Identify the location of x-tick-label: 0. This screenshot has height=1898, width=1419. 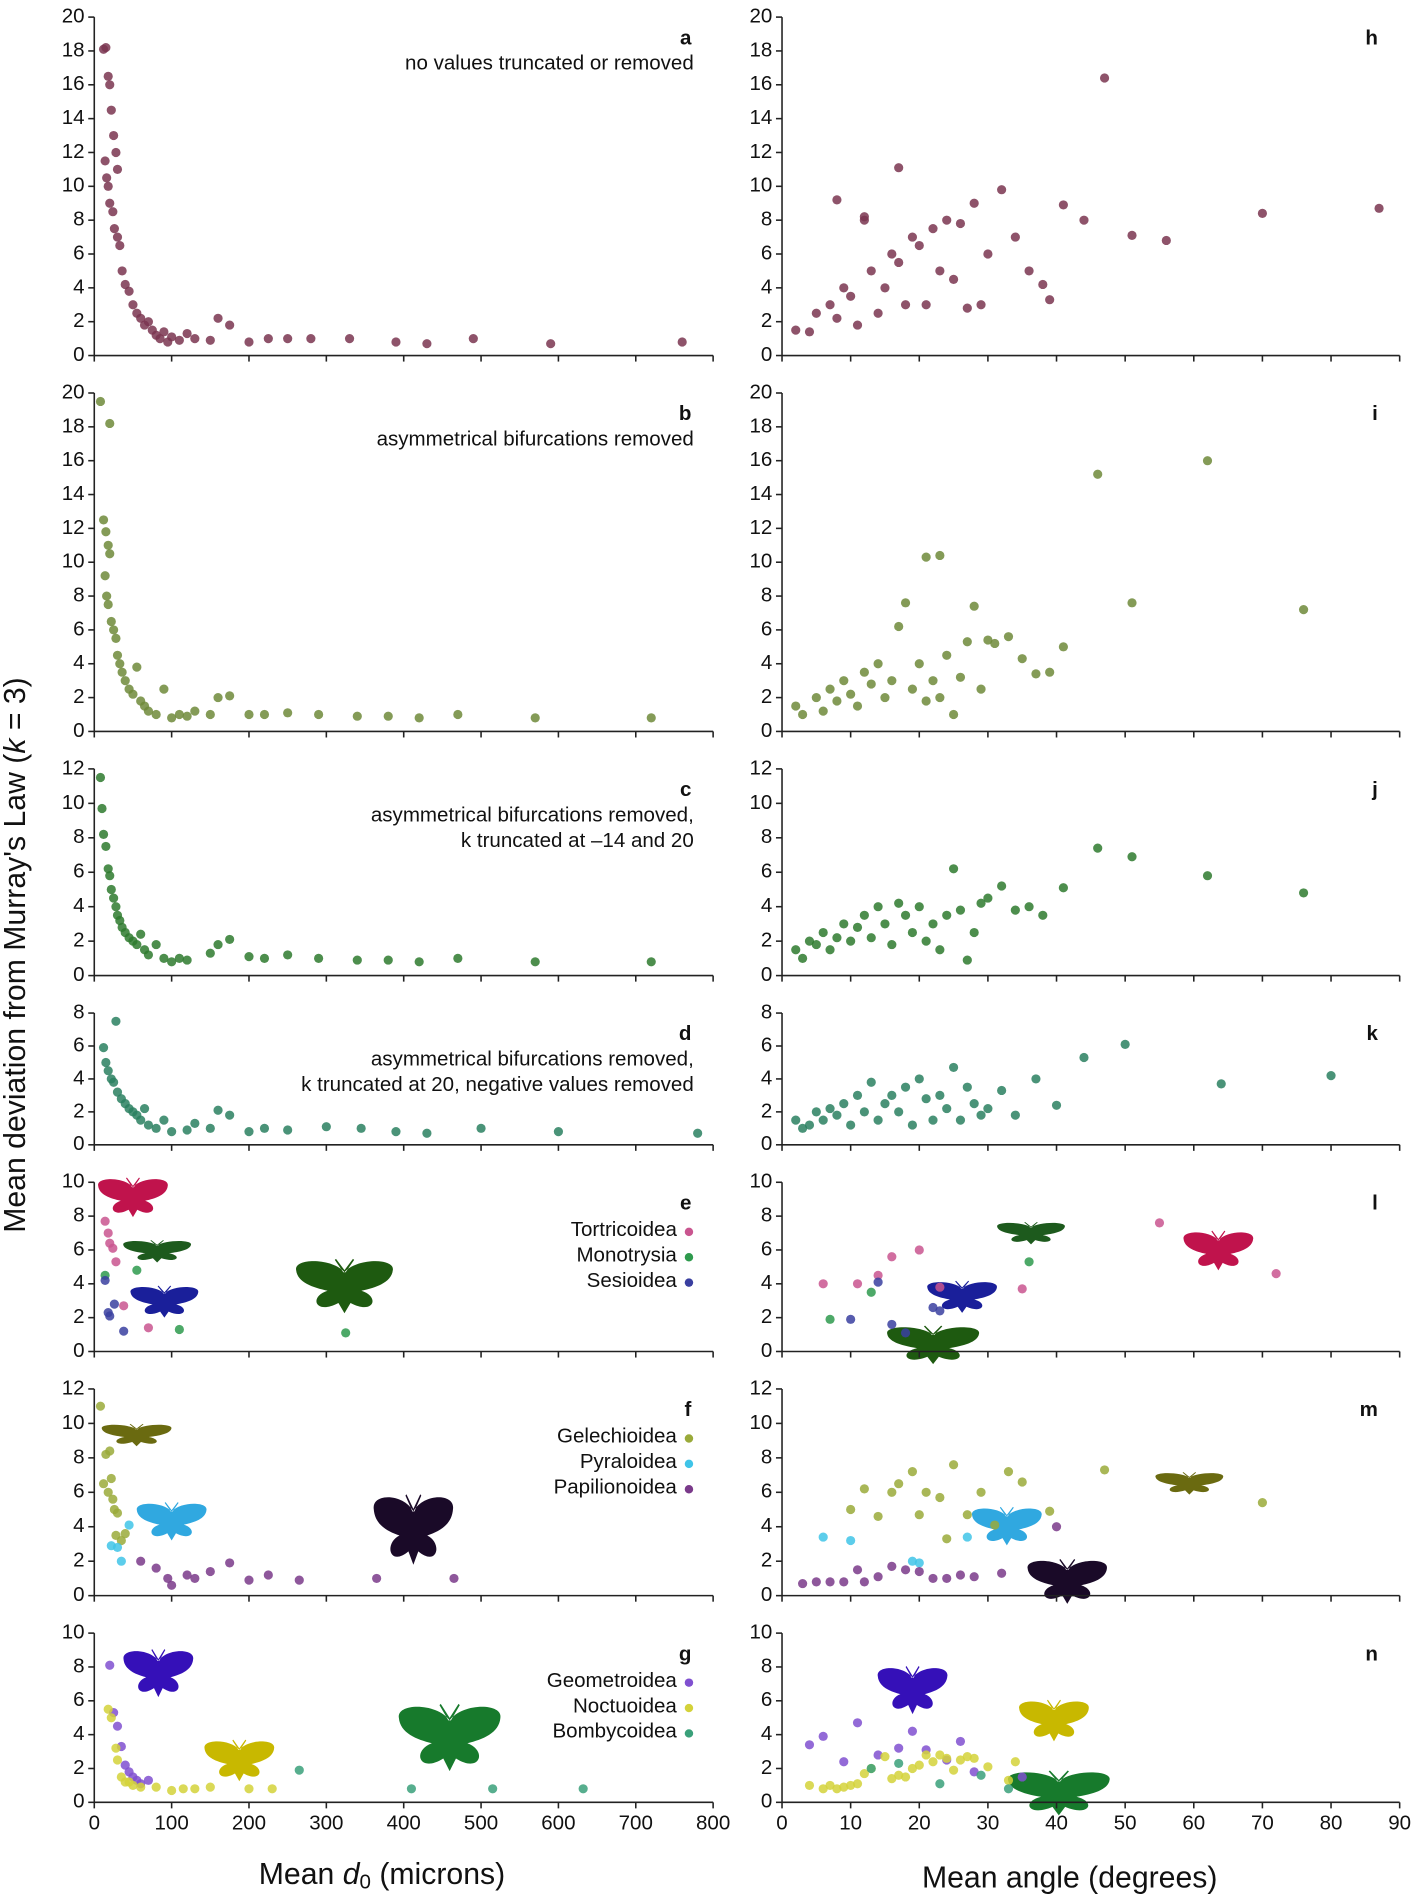
(94, 1823).